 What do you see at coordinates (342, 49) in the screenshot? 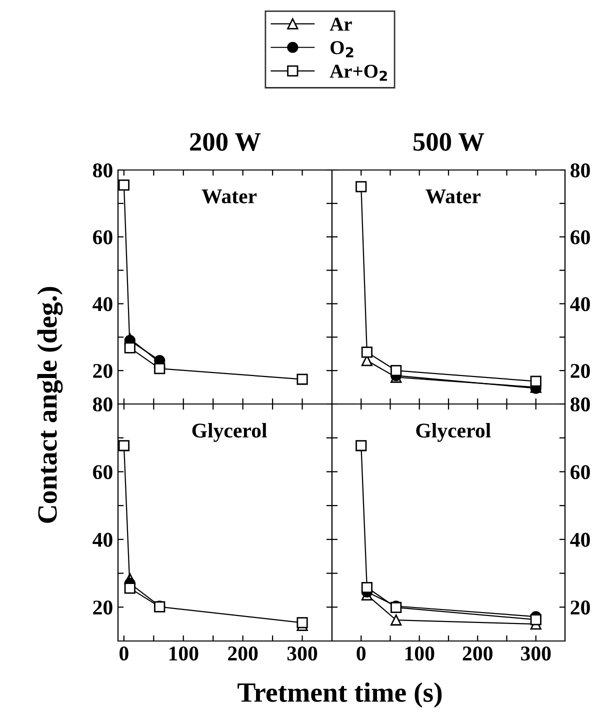
I see `legend-label: O$_{2}$` at bounding box center [342, 49].